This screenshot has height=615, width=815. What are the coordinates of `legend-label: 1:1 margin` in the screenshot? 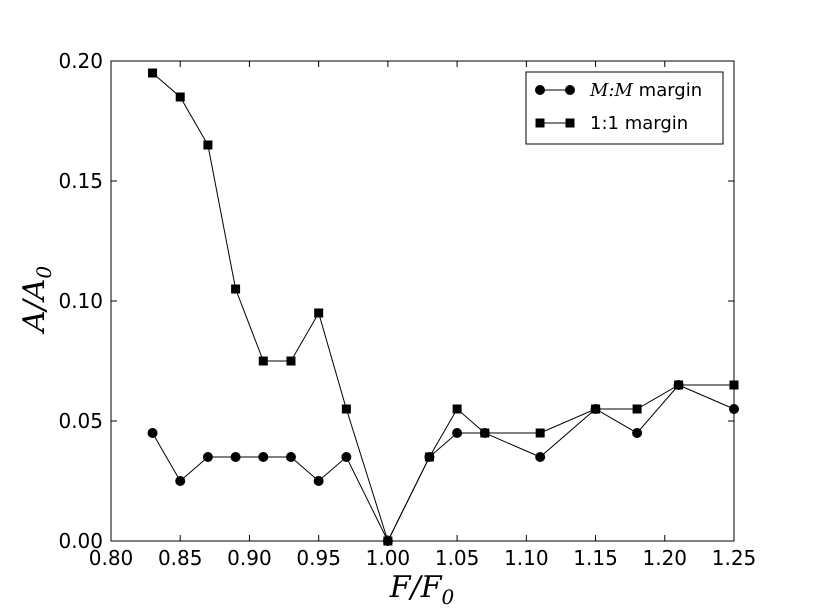 It's located at (639, 123).